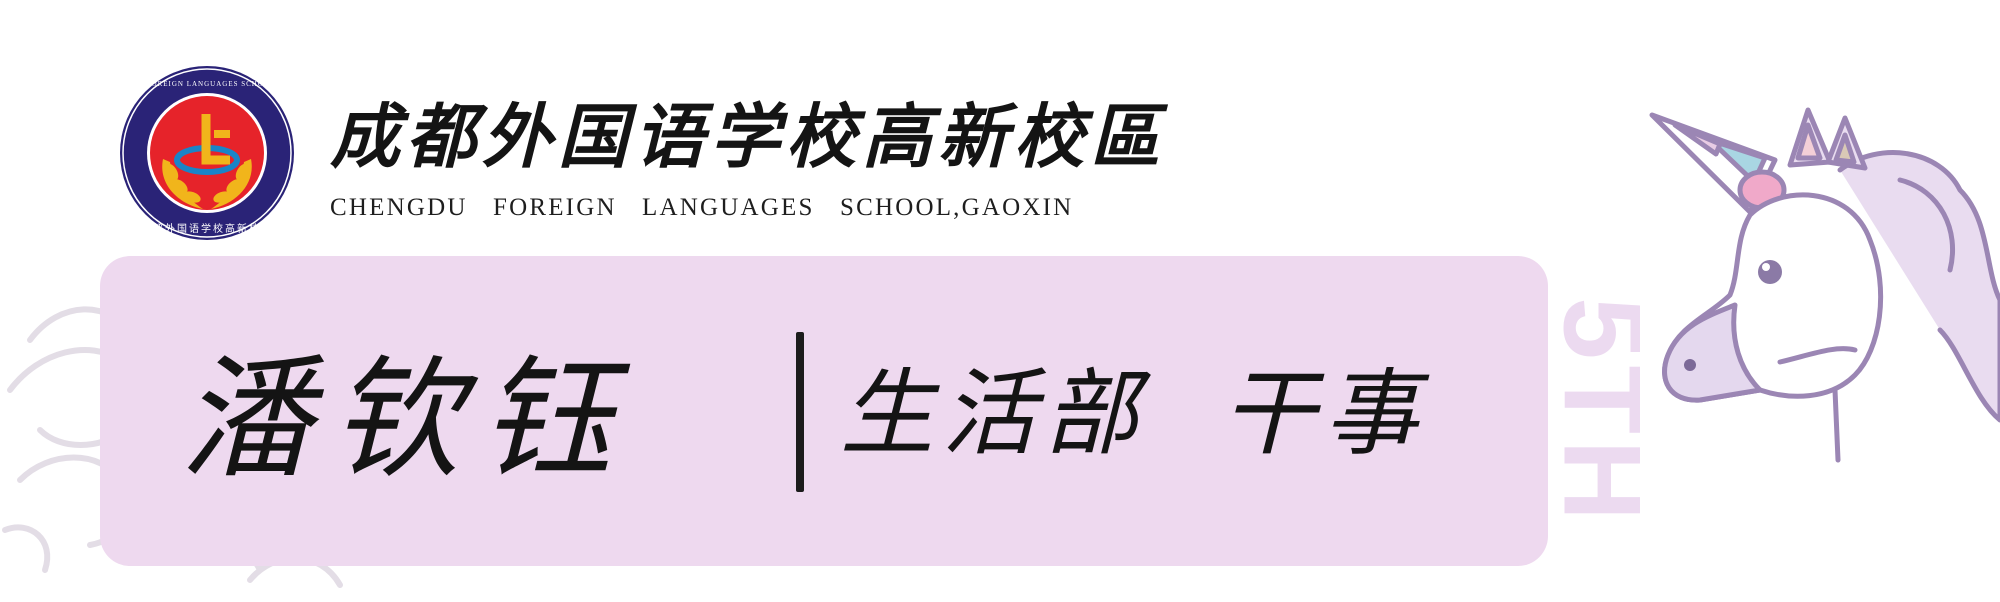 The height and width of the screenshot is (602, 2000). I want to click on unicorn-illustration, so click(1824, 285).